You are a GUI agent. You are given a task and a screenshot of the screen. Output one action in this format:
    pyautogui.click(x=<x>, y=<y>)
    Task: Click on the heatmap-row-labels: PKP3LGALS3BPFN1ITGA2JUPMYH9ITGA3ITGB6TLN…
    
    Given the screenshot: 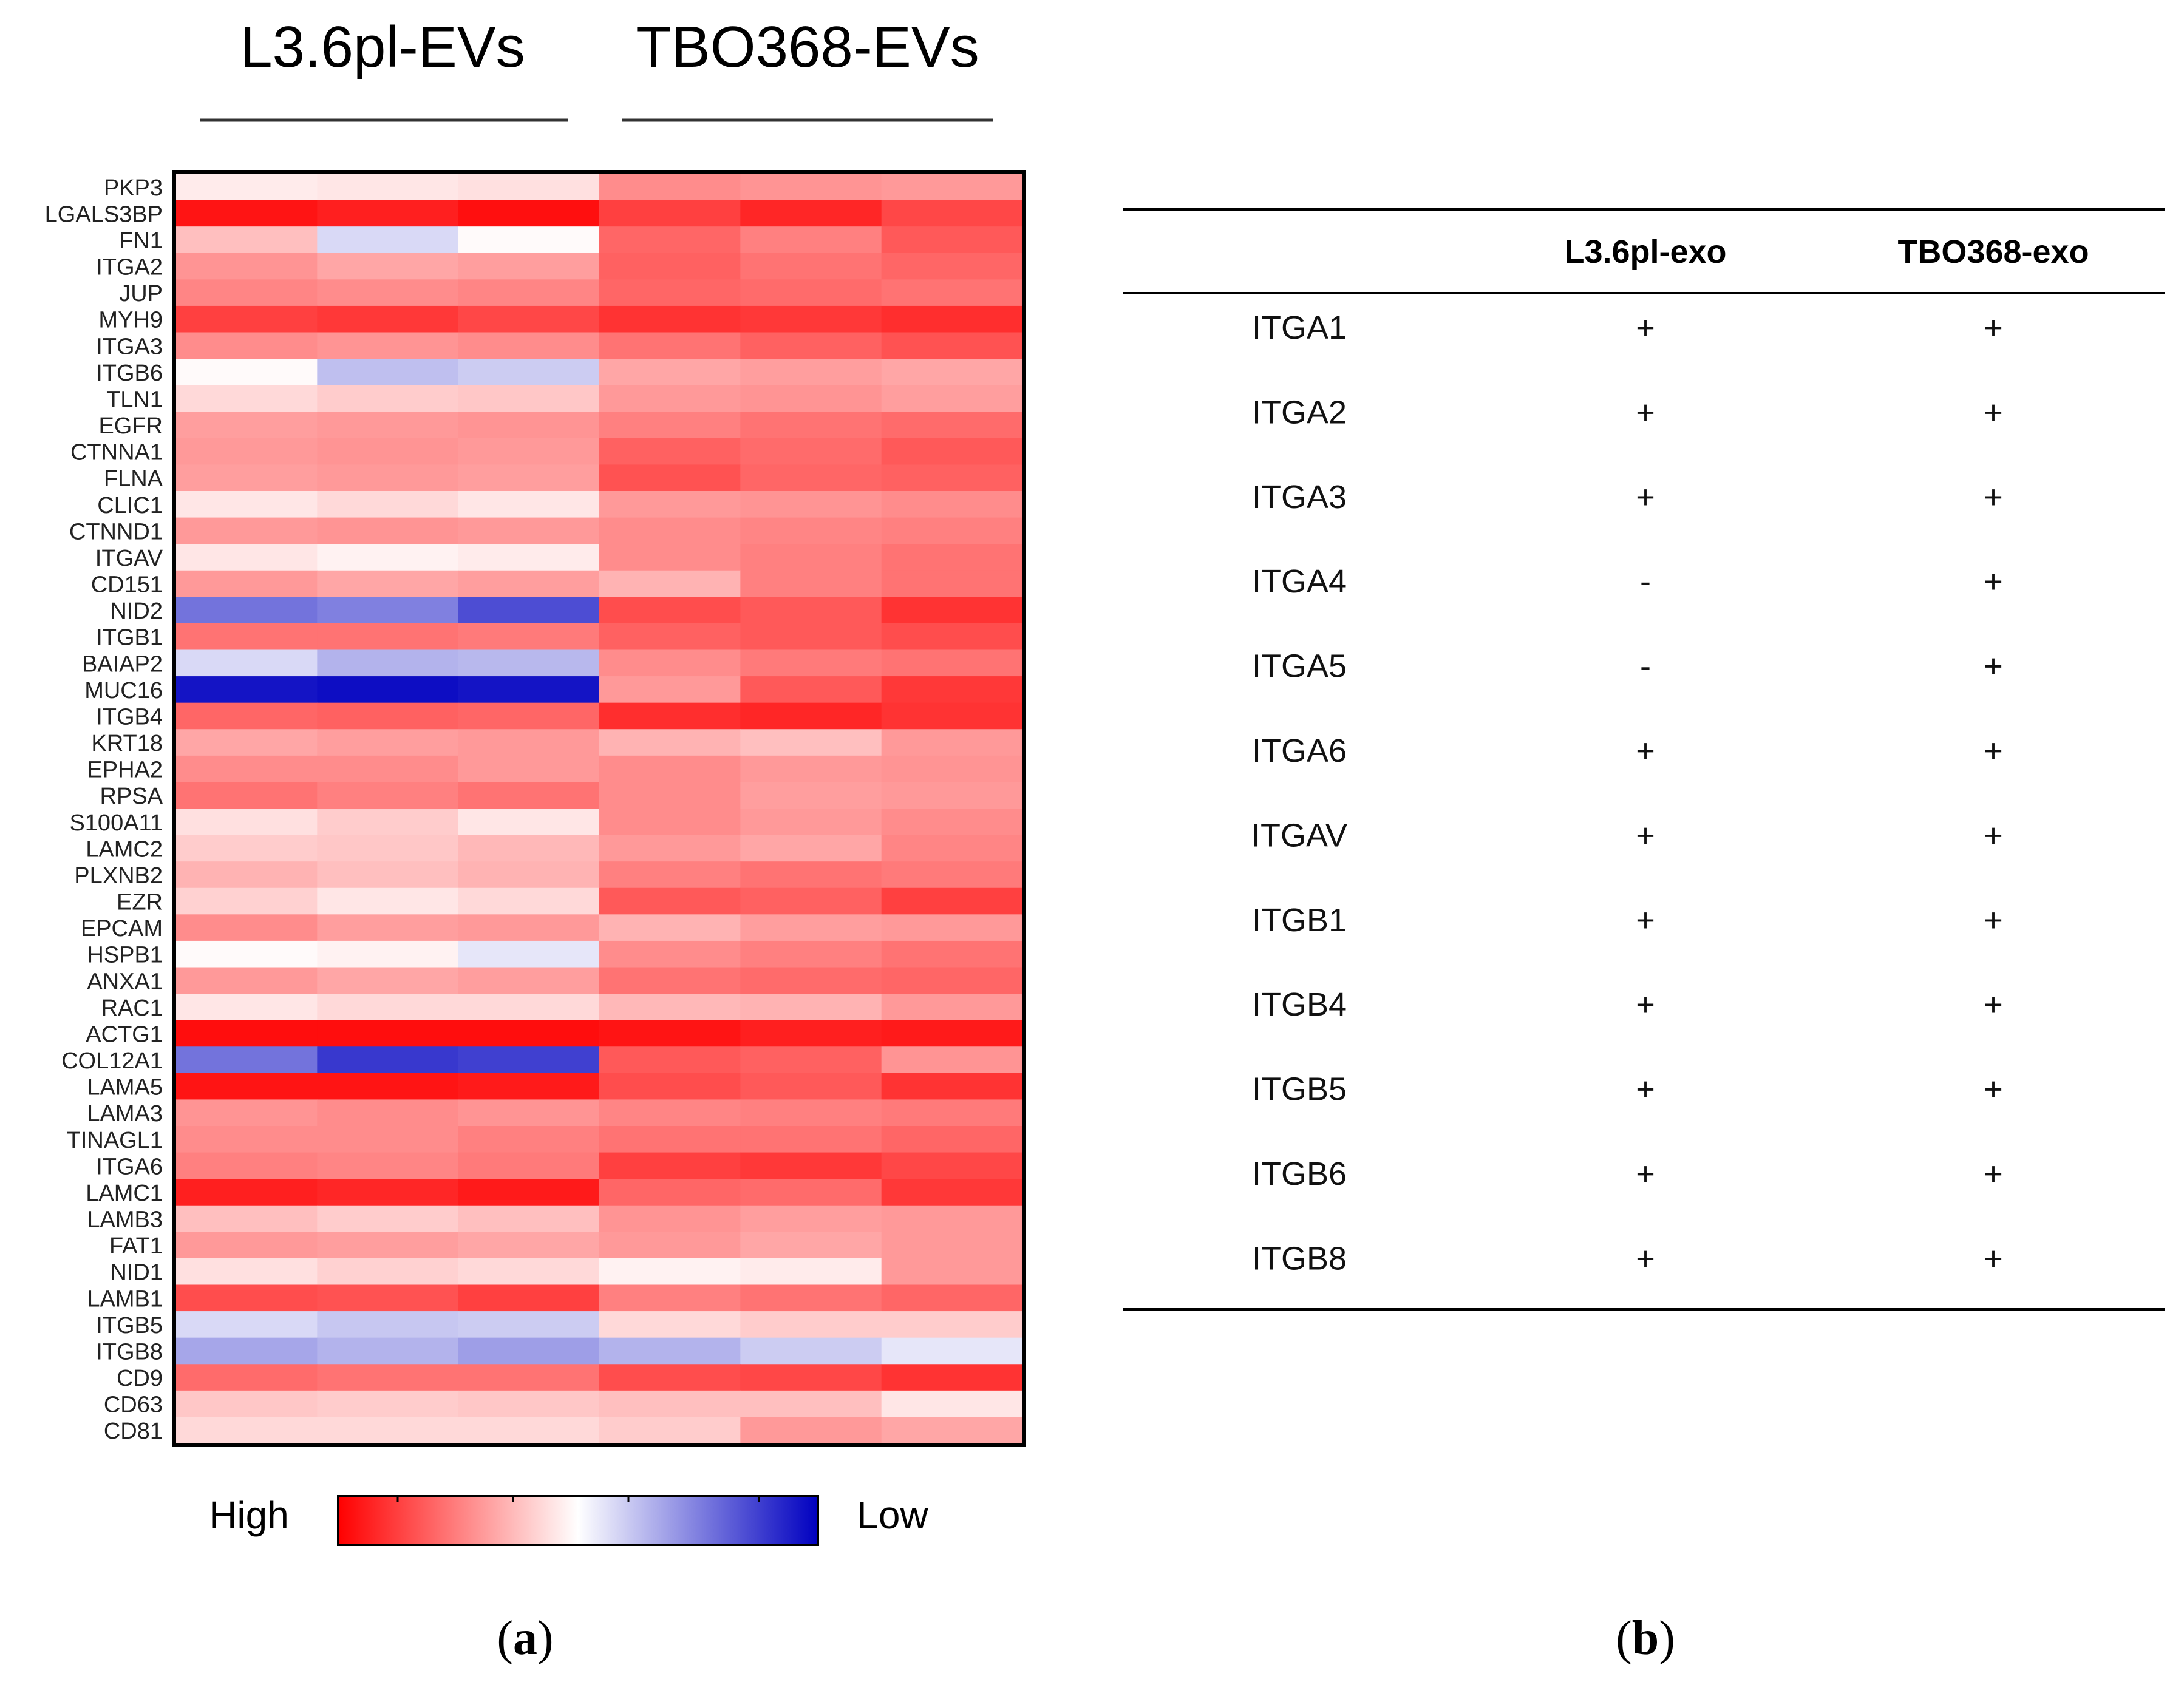 What is the action you would take?
    pyautogui.click(x=104, y=809)
    